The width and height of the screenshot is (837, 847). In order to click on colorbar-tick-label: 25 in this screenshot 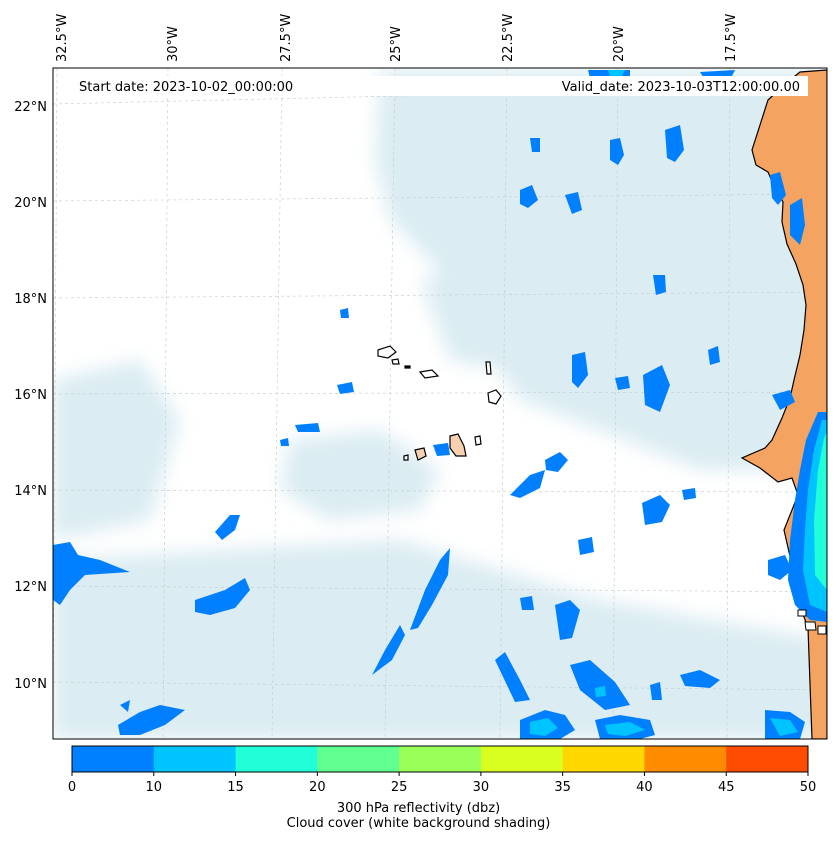, I will do `click(399, 787)`.